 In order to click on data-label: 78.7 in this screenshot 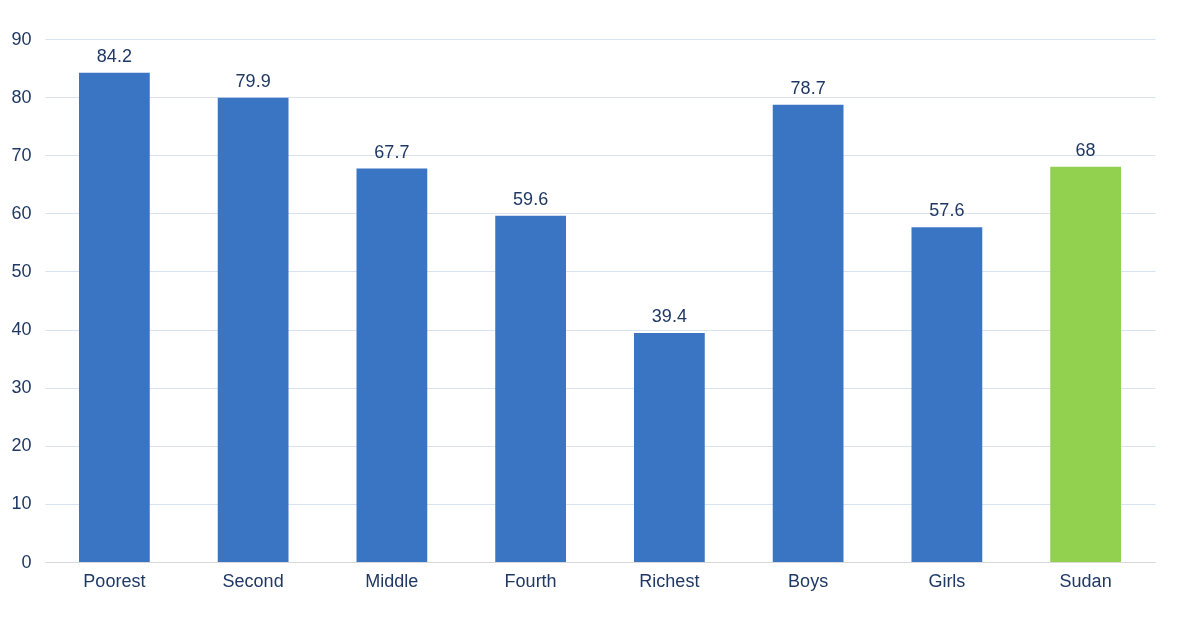, I will do `click(808, 87)`.